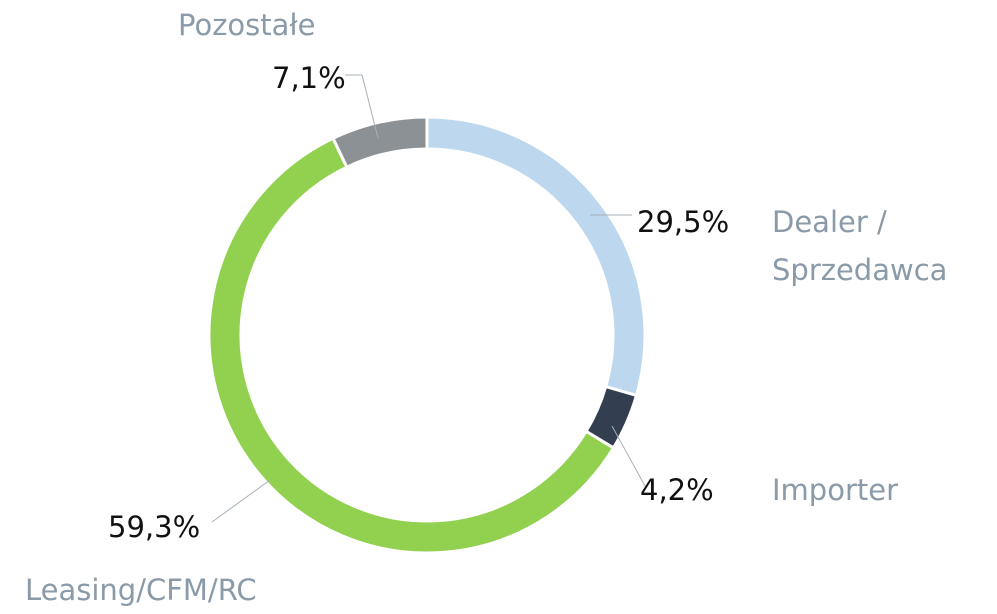  Describe the element at coordinates (309, 78) in the screenshot. I see `value-label: 7,1%` at that location.